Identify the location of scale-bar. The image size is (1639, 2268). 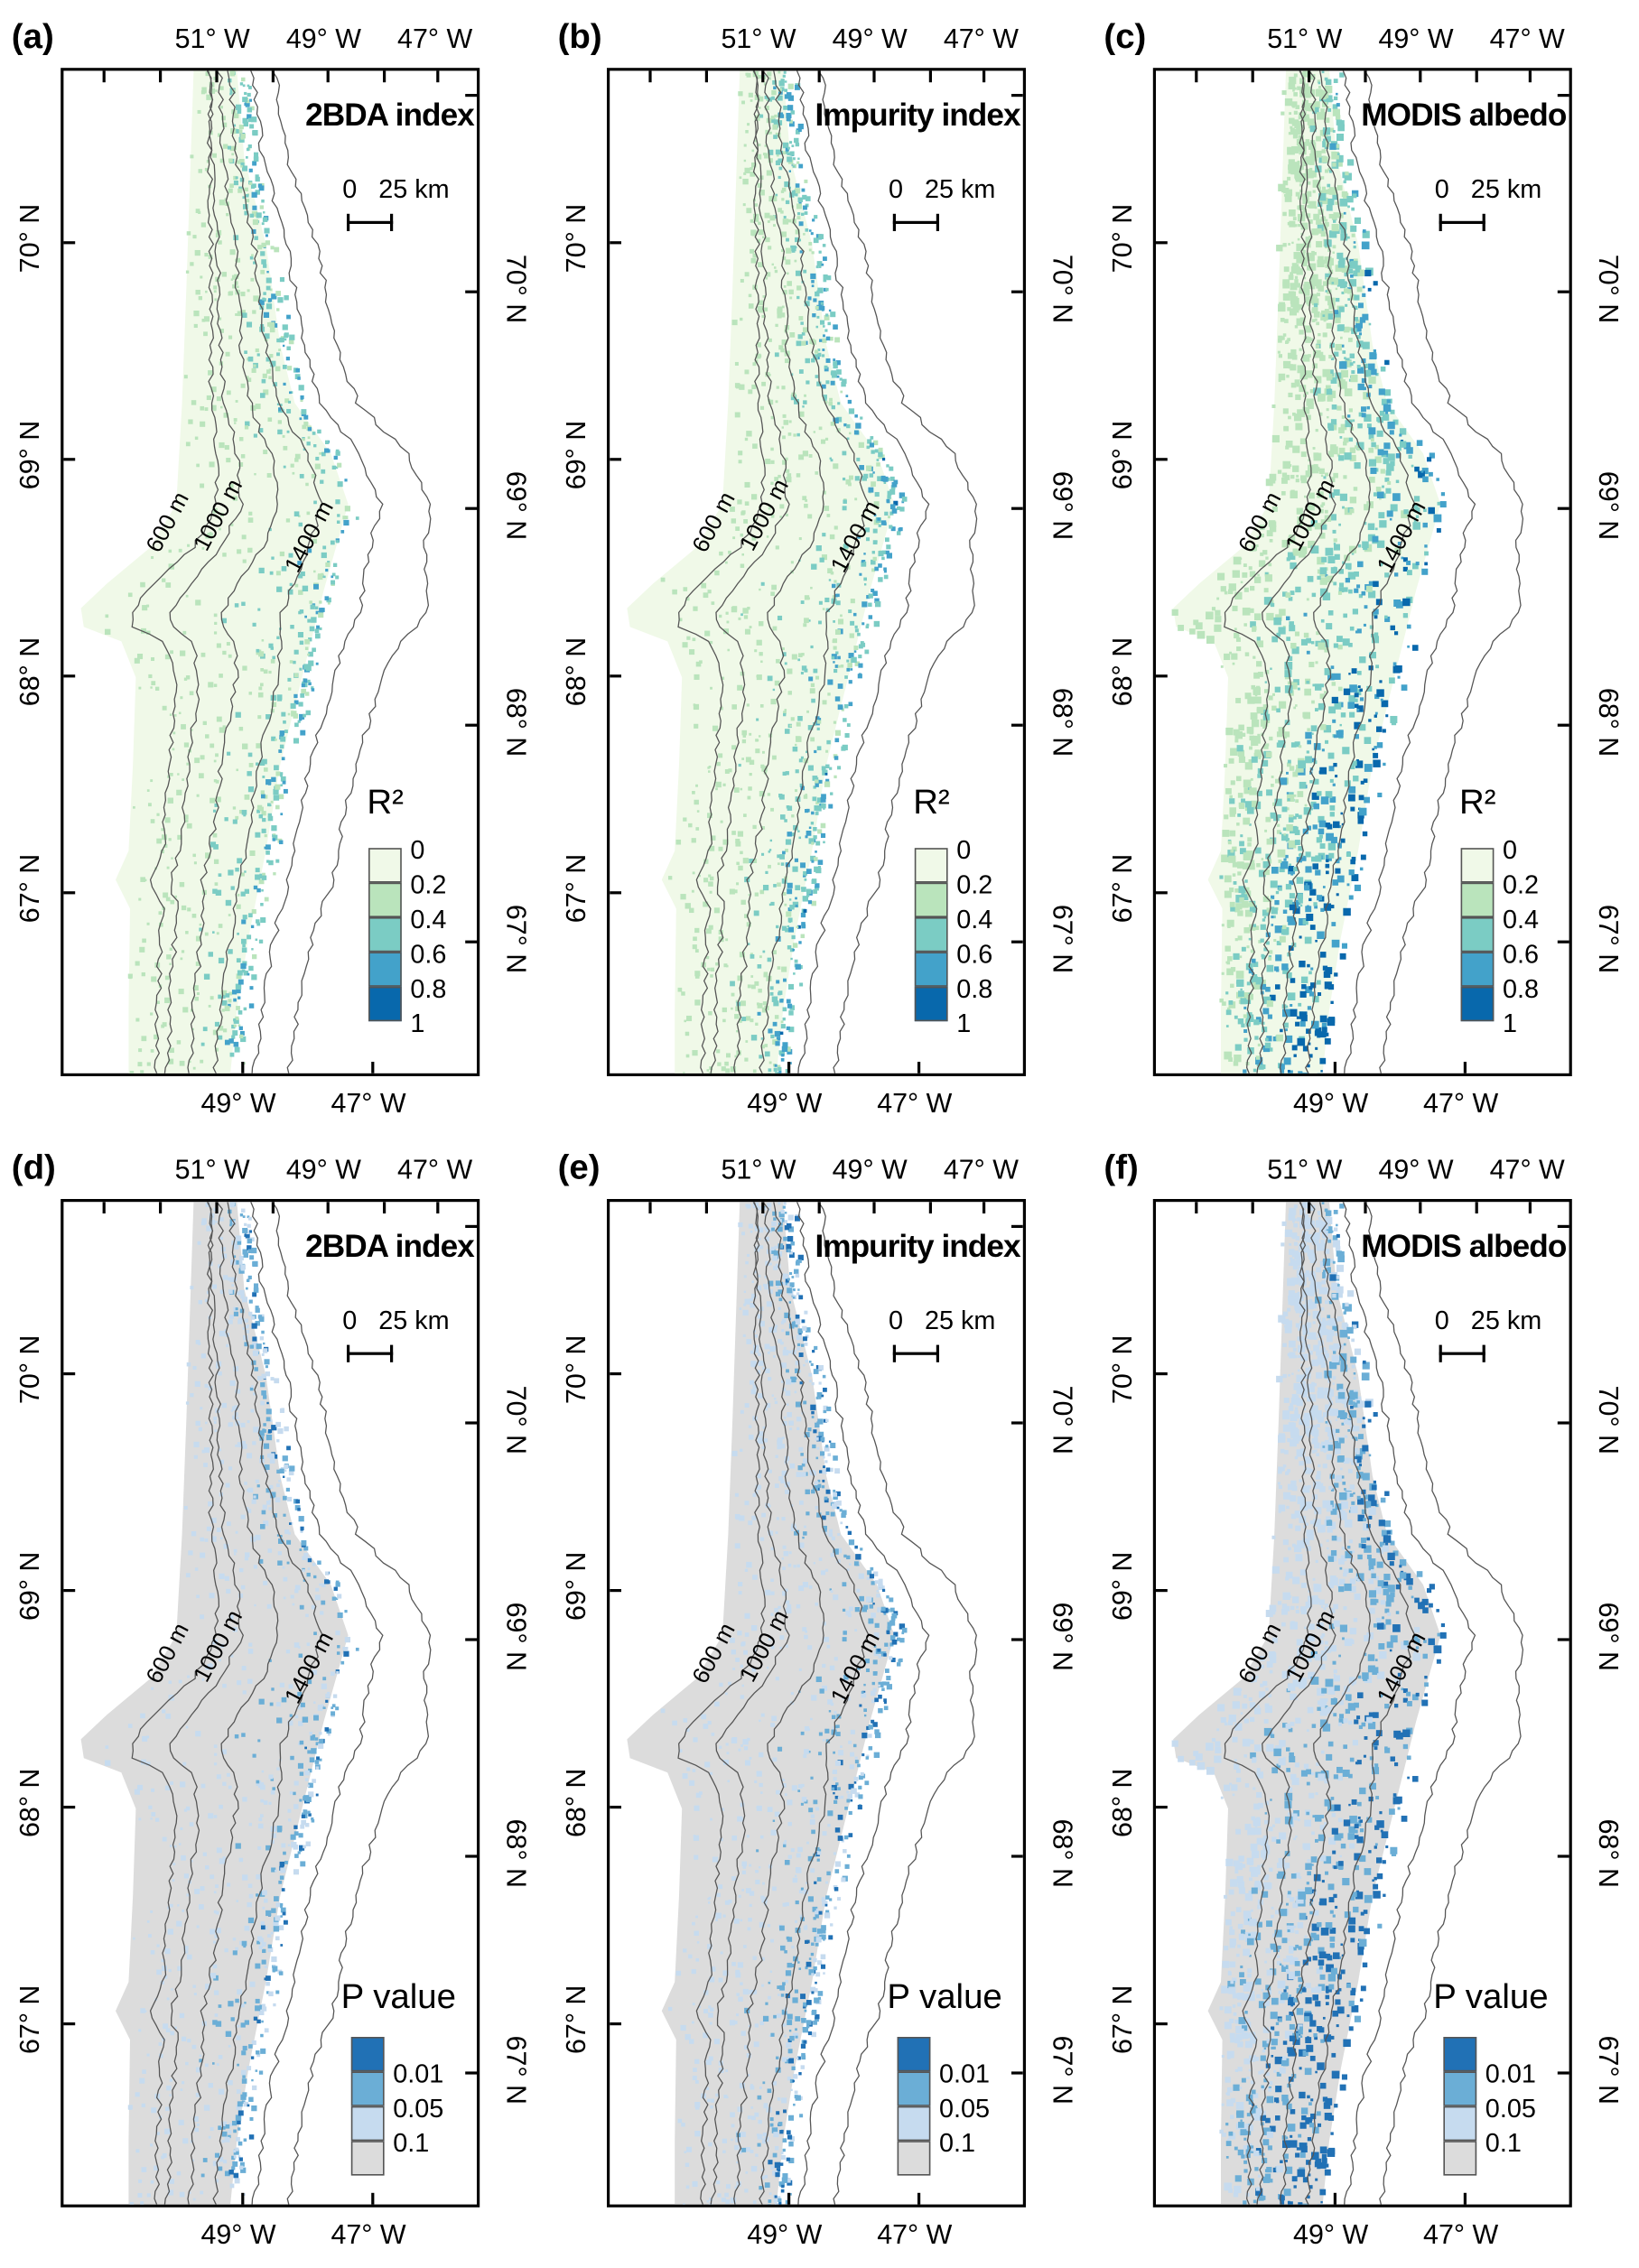
(370, 222).